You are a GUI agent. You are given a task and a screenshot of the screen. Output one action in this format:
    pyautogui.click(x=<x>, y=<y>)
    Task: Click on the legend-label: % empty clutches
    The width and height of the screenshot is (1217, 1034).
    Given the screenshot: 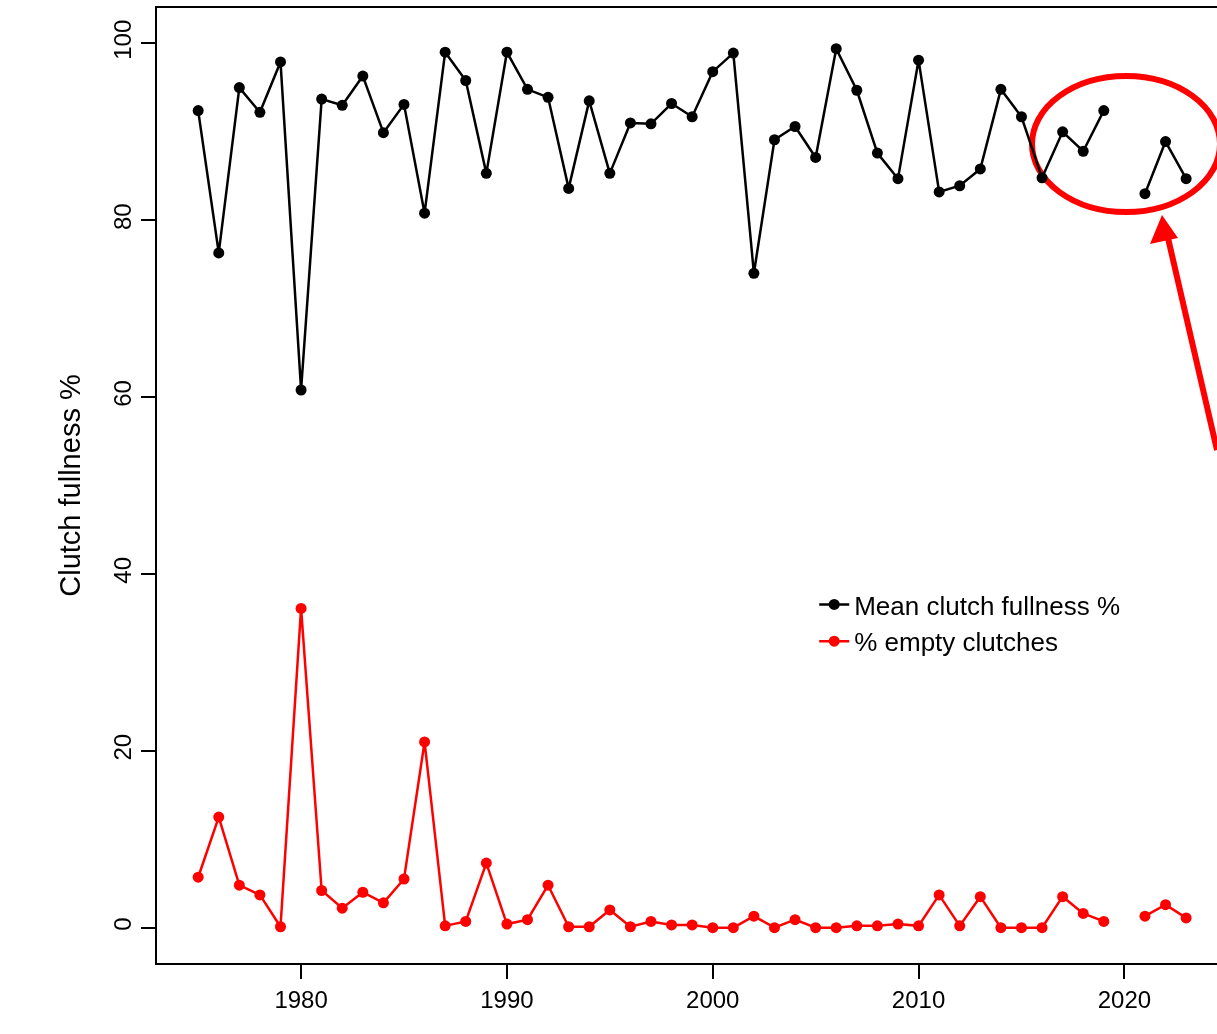 What is the action you would take?
    pyautogui.click(x=956, y=642)
    